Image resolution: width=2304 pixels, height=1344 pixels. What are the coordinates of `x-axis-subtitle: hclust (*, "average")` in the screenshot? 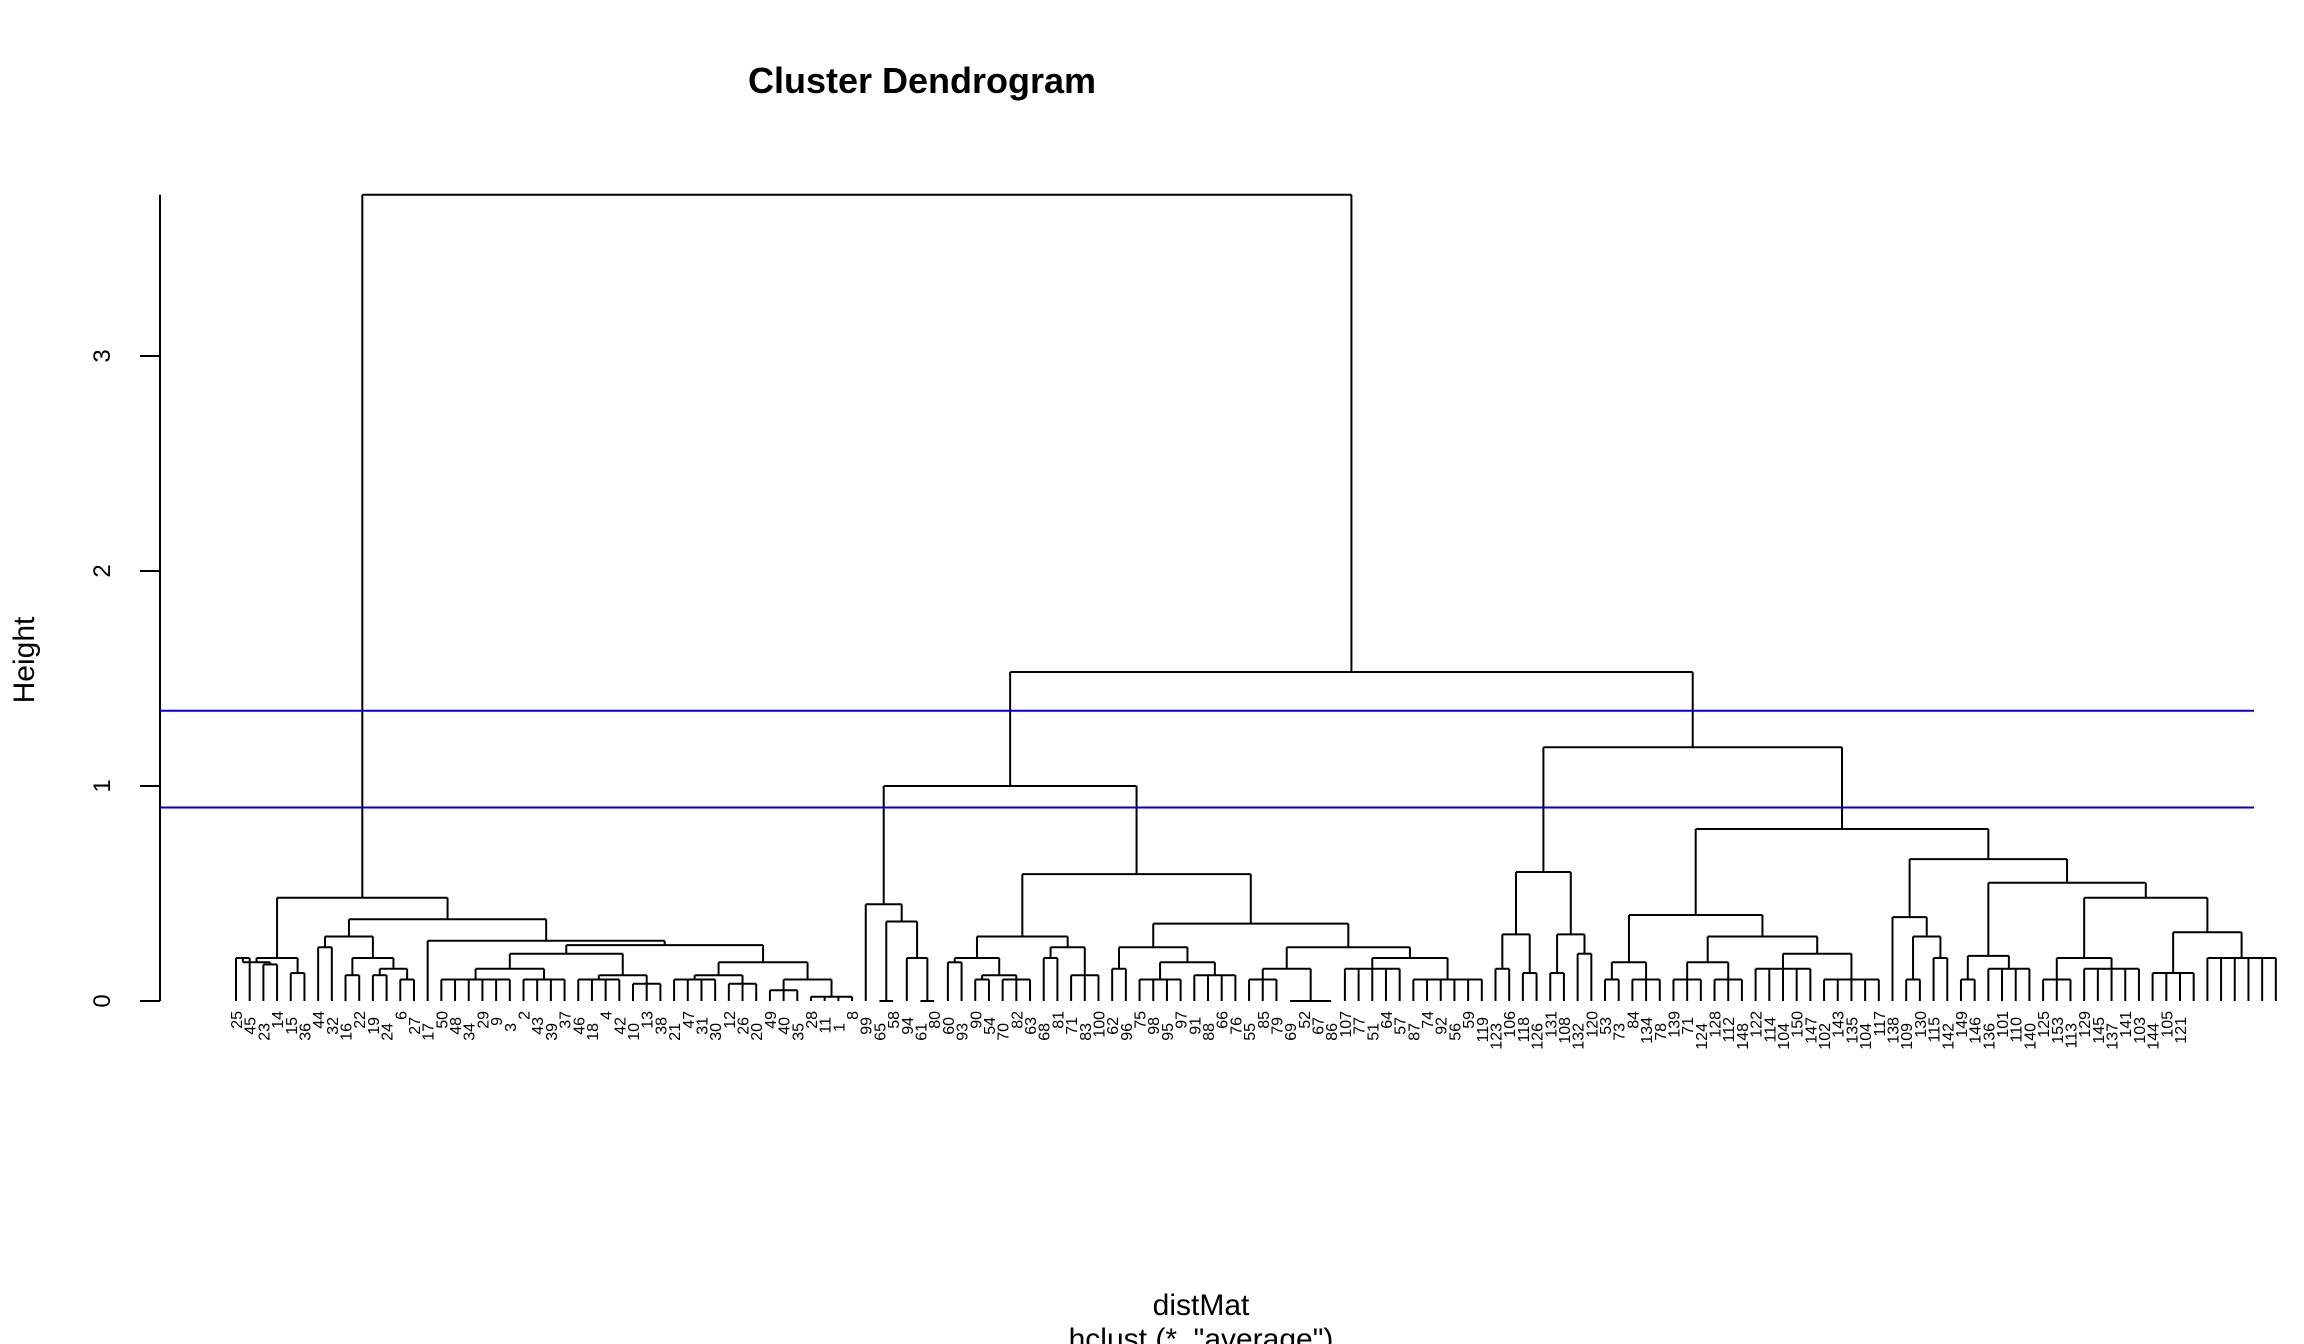 It's located at (1201, 1333).